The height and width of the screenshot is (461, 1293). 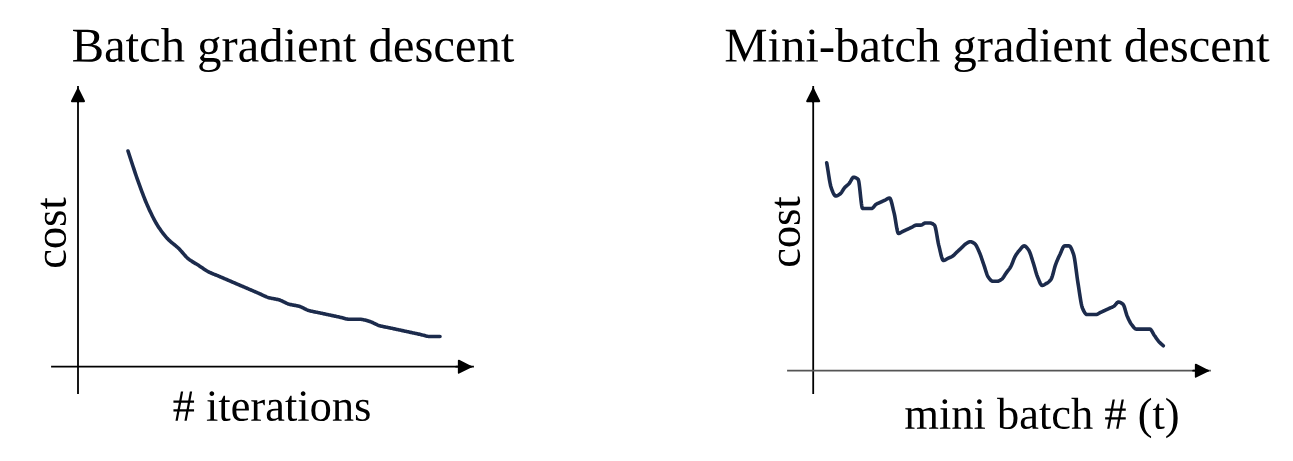 What do you see at coordinates (271, 406) in the screenshot?
I see `x-axis-title: # iterations` at bounding box center [271, 406].